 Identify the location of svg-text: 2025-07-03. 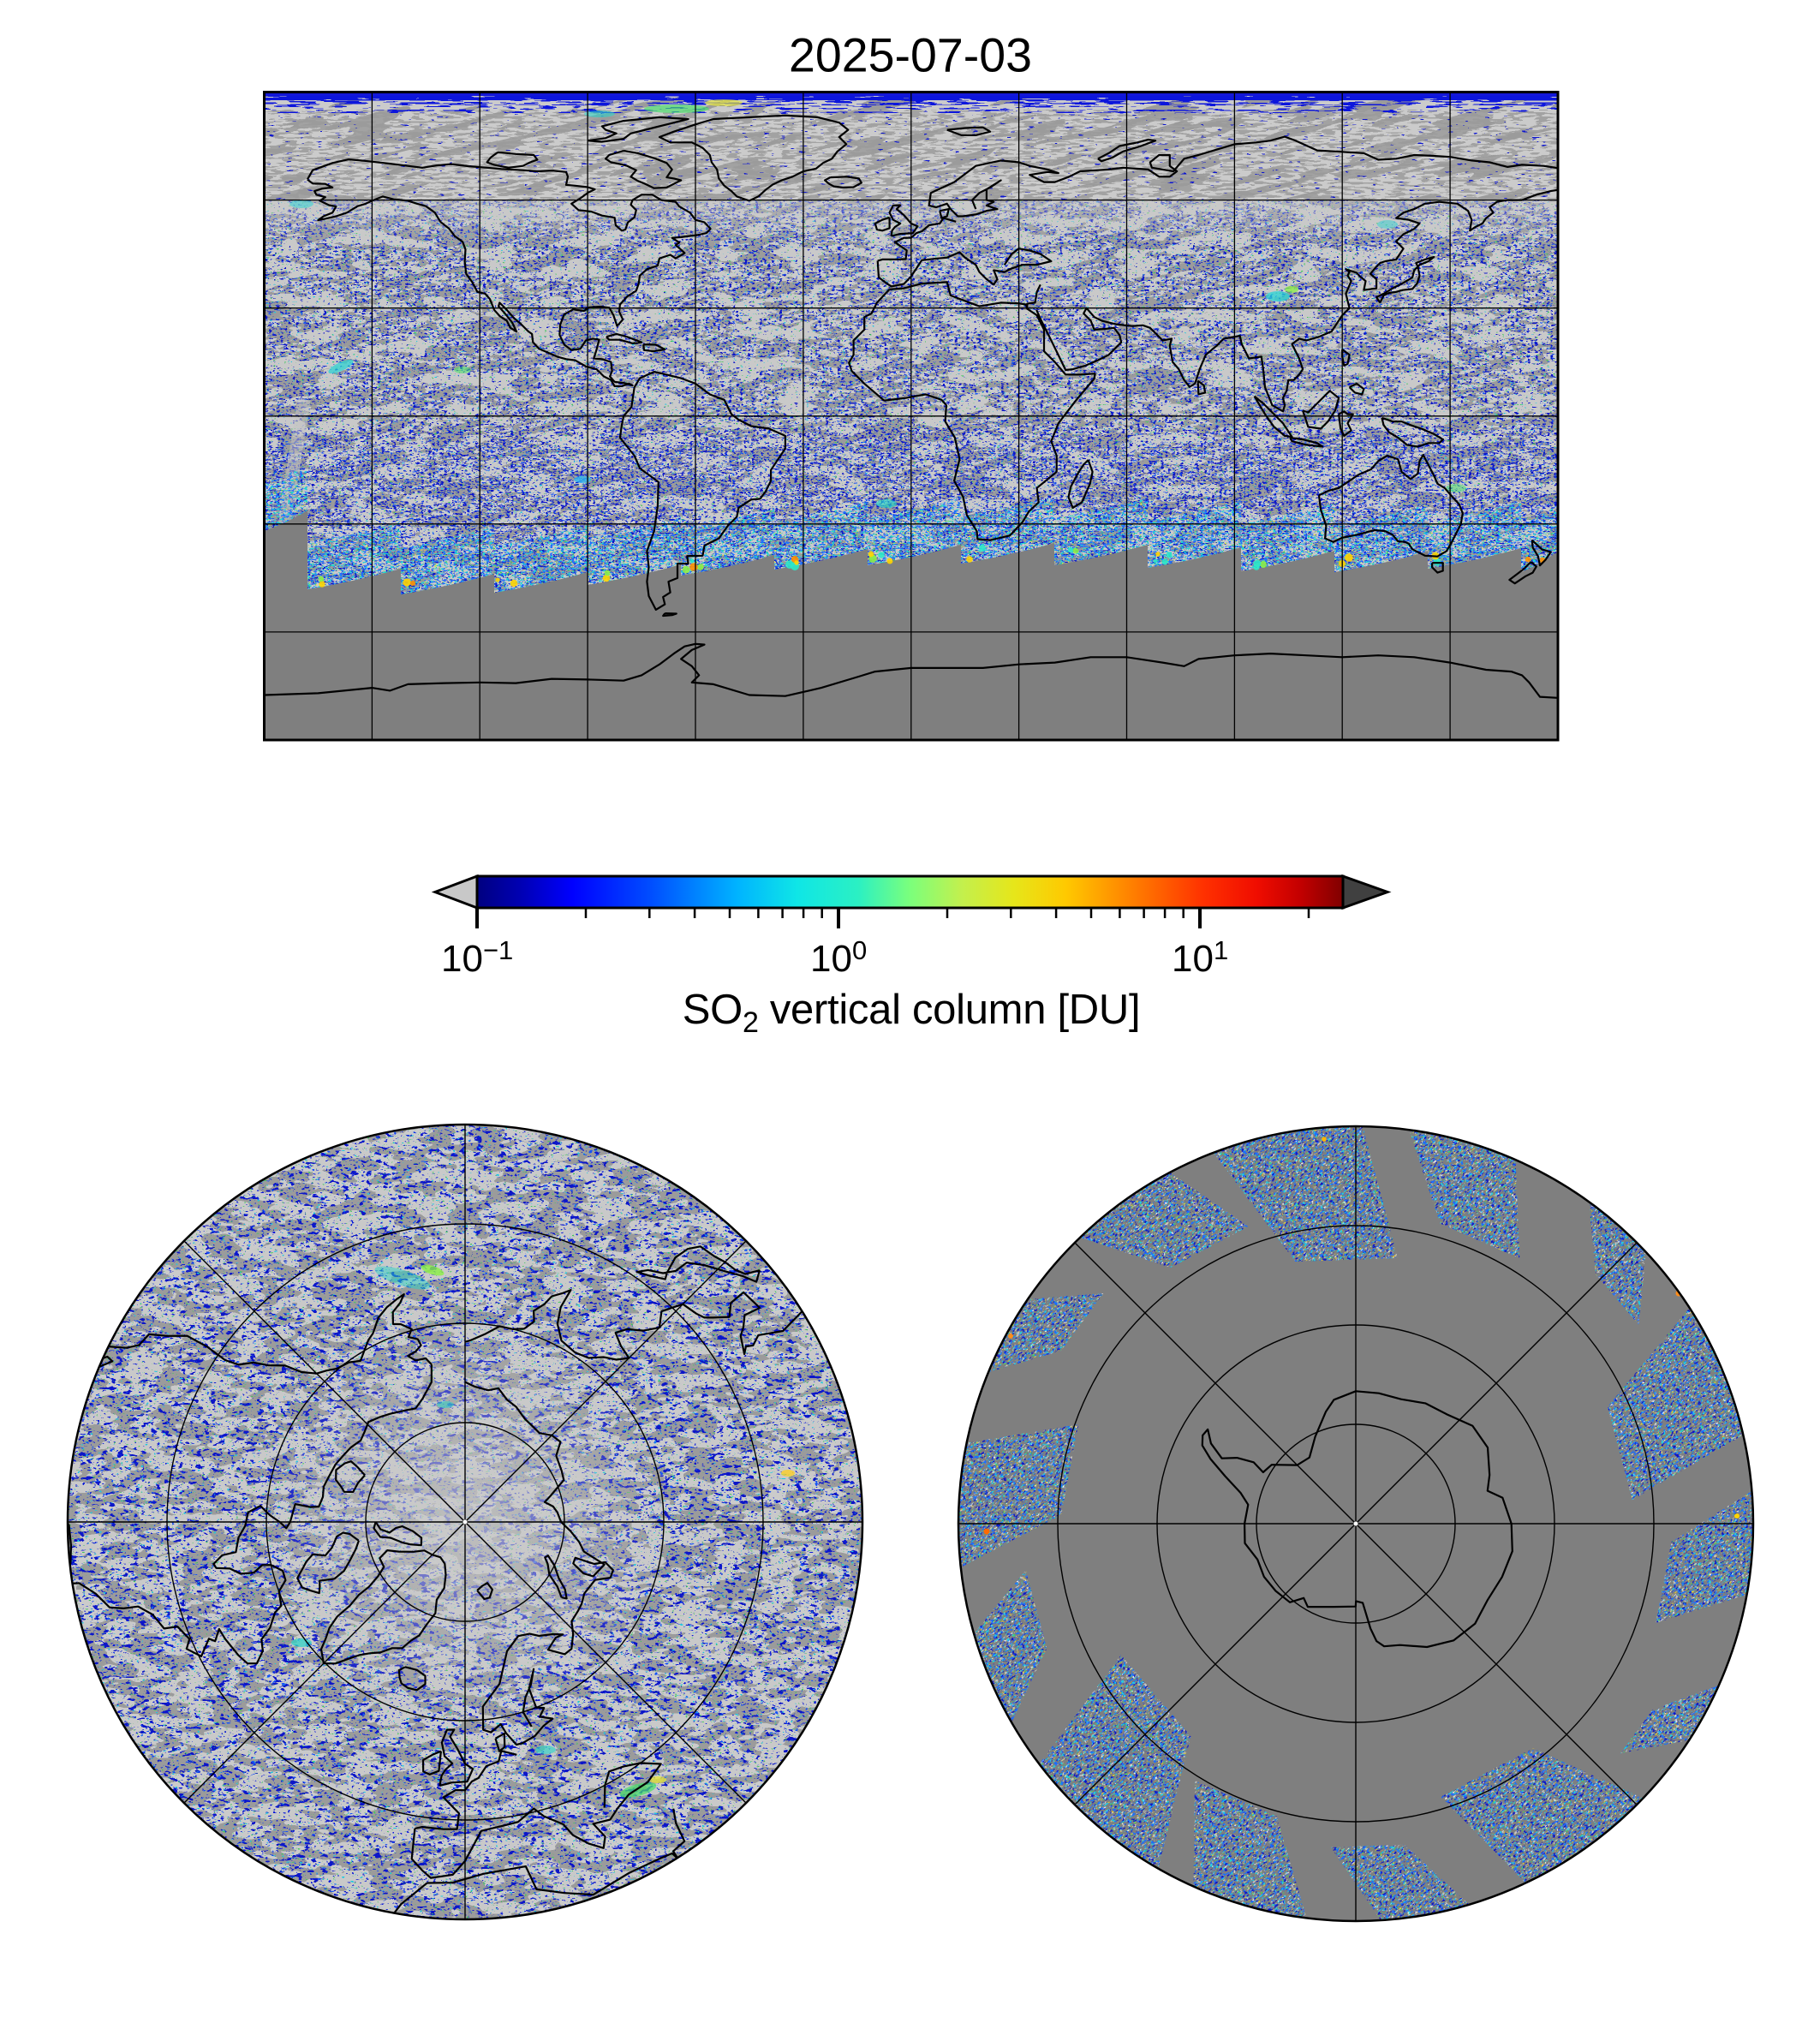
(911, 55).